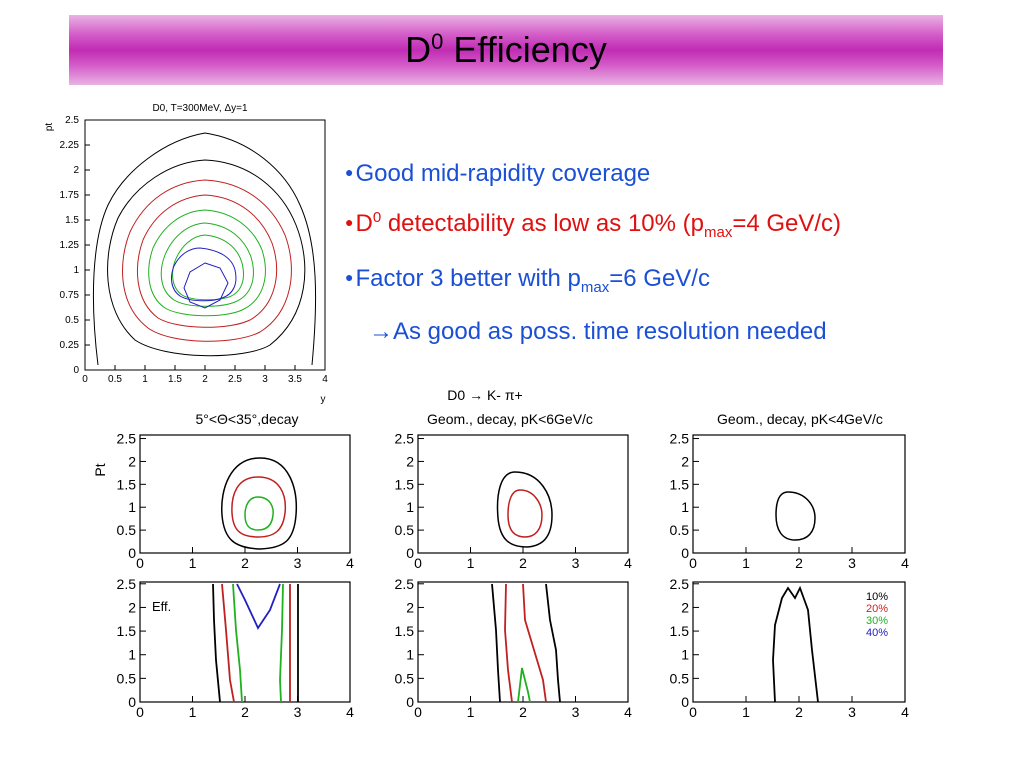  I want to click on panel-bottom-1-ticks: 0 1 2 3 4 0 0.5 1 1.5 2 2.5, so click(236, 648).